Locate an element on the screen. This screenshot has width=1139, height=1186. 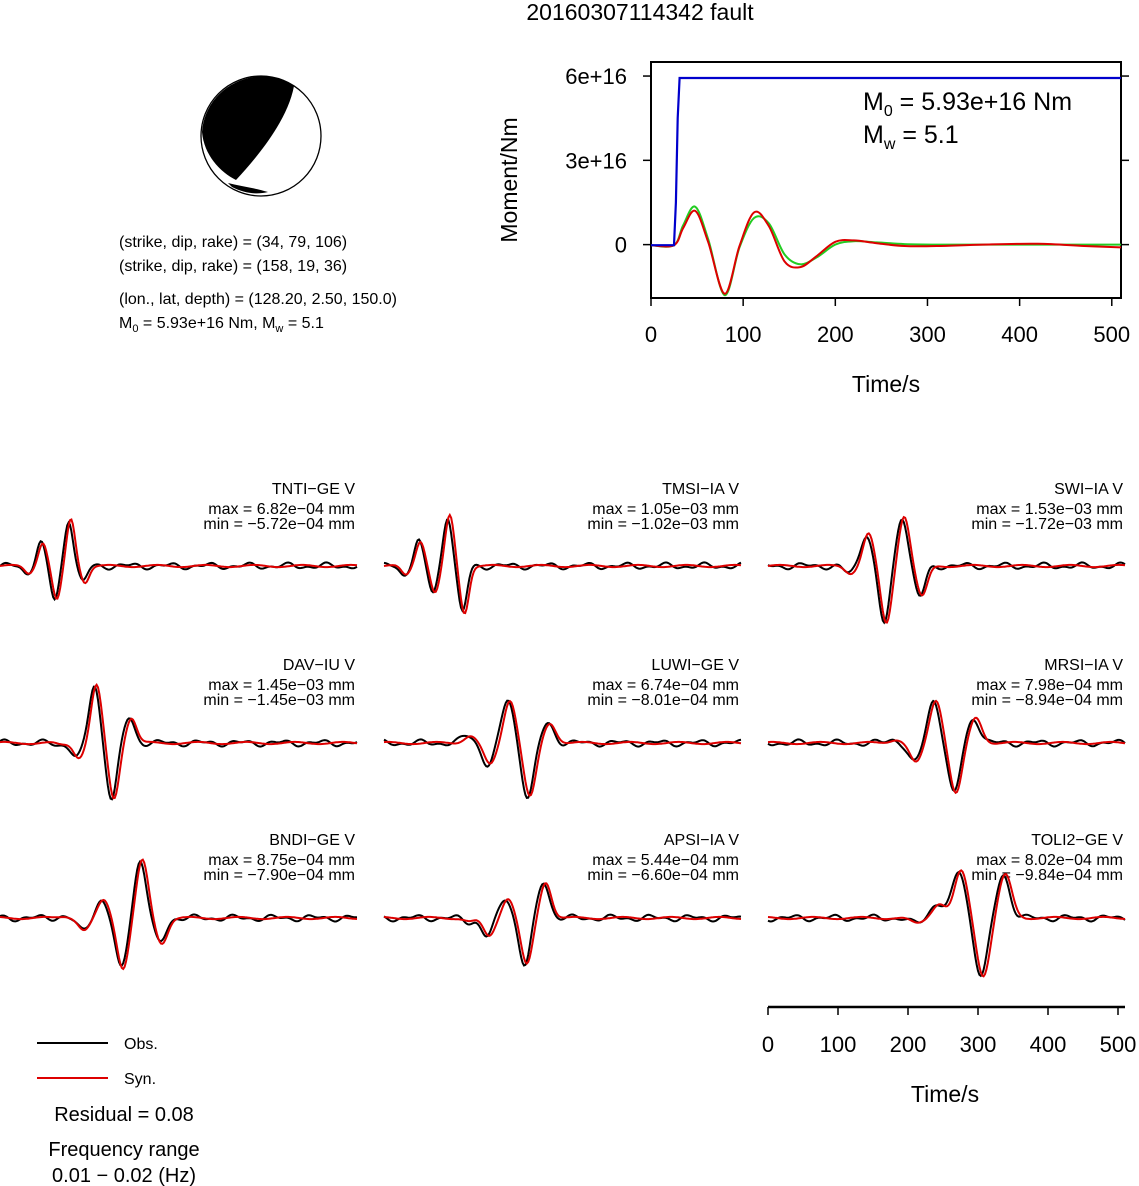
station-name: DAV−IU V is located at coordinates (319, 665).